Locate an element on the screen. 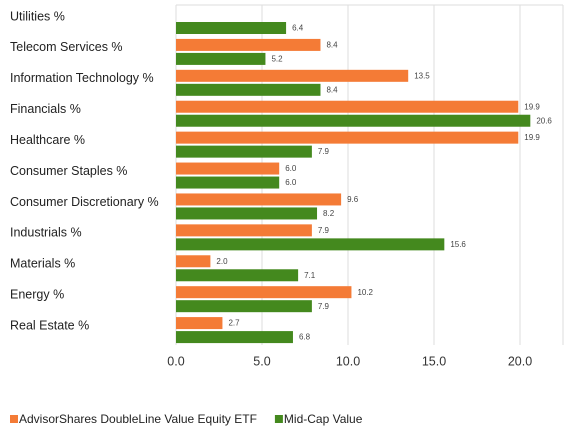 This screenshot has height=429, width=565. value-label: 2.7 is located at coordinates (234, 323).